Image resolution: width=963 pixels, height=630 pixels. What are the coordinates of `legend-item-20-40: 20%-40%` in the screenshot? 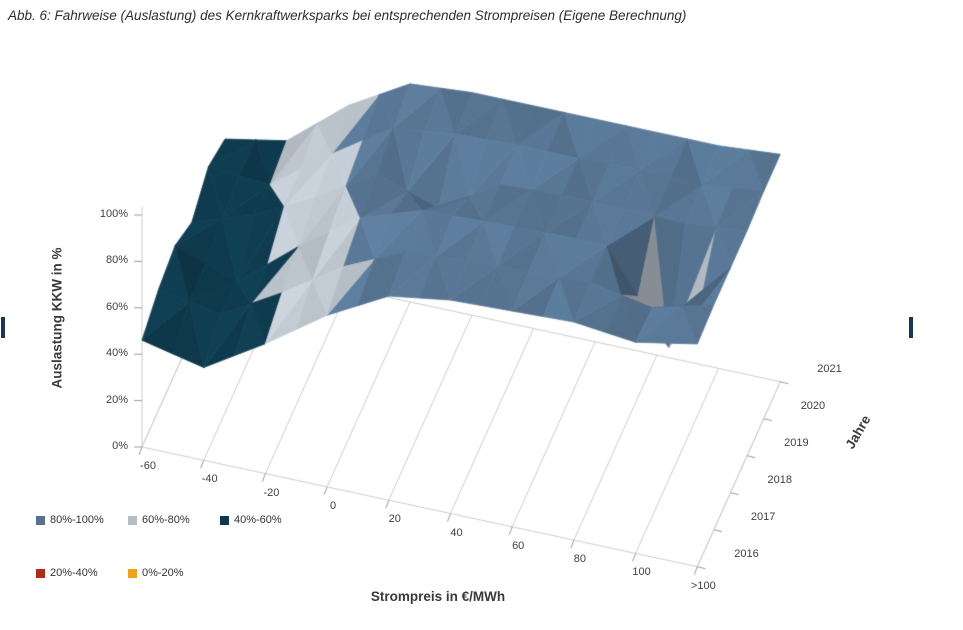 It's located at (82, 573).